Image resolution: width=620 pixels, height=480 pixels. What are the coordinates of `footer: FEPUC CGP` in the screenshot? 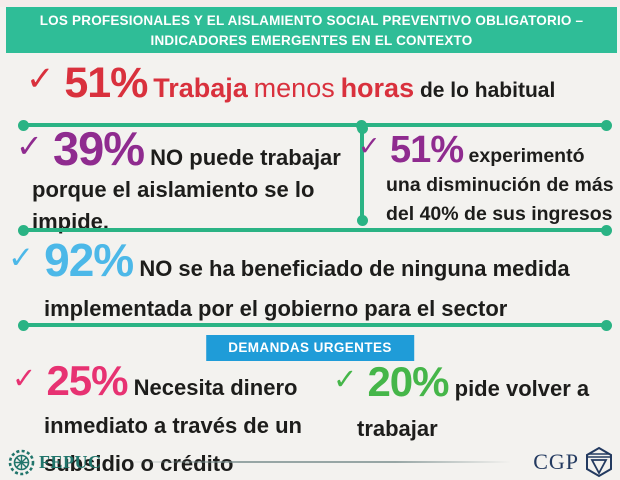 It's located at (311, 462).